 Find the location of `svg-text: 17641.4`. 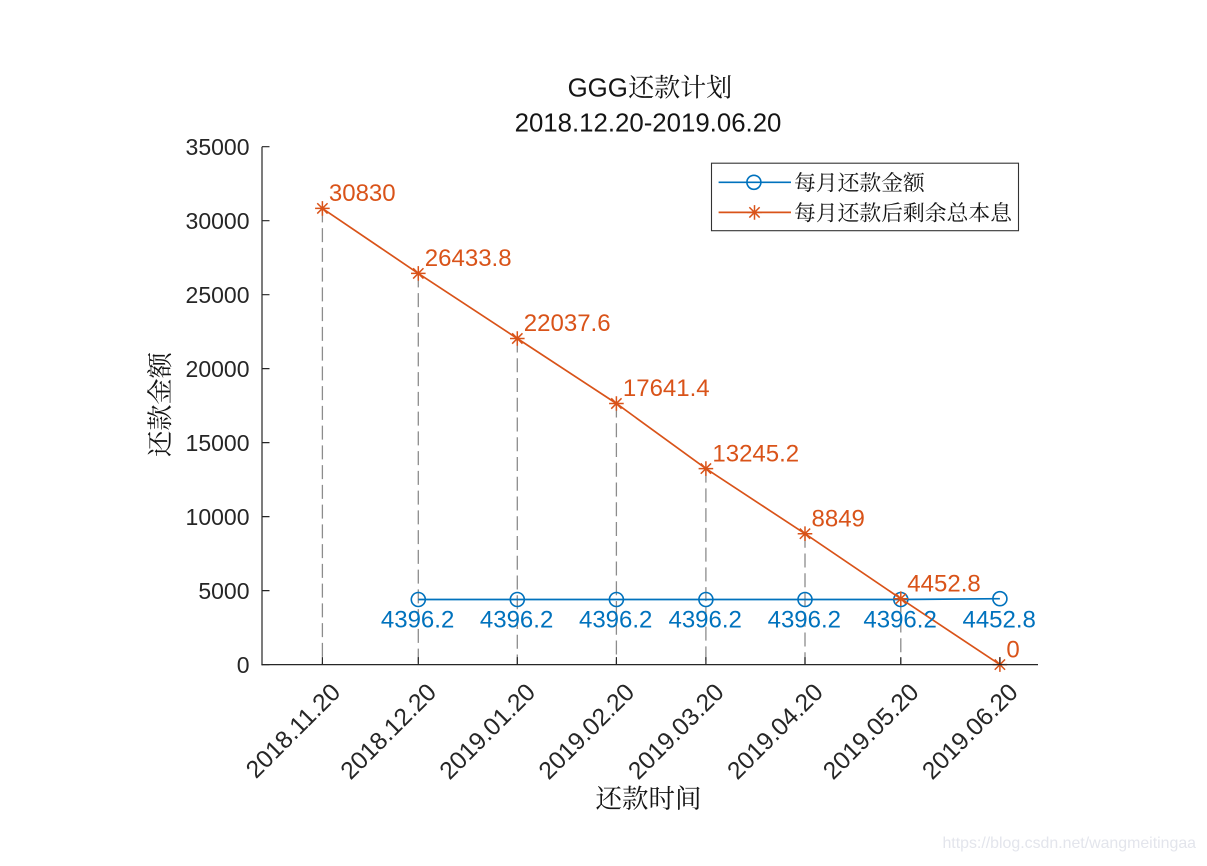

svg-text: 17641.4 is located at coordinates (666, 388).